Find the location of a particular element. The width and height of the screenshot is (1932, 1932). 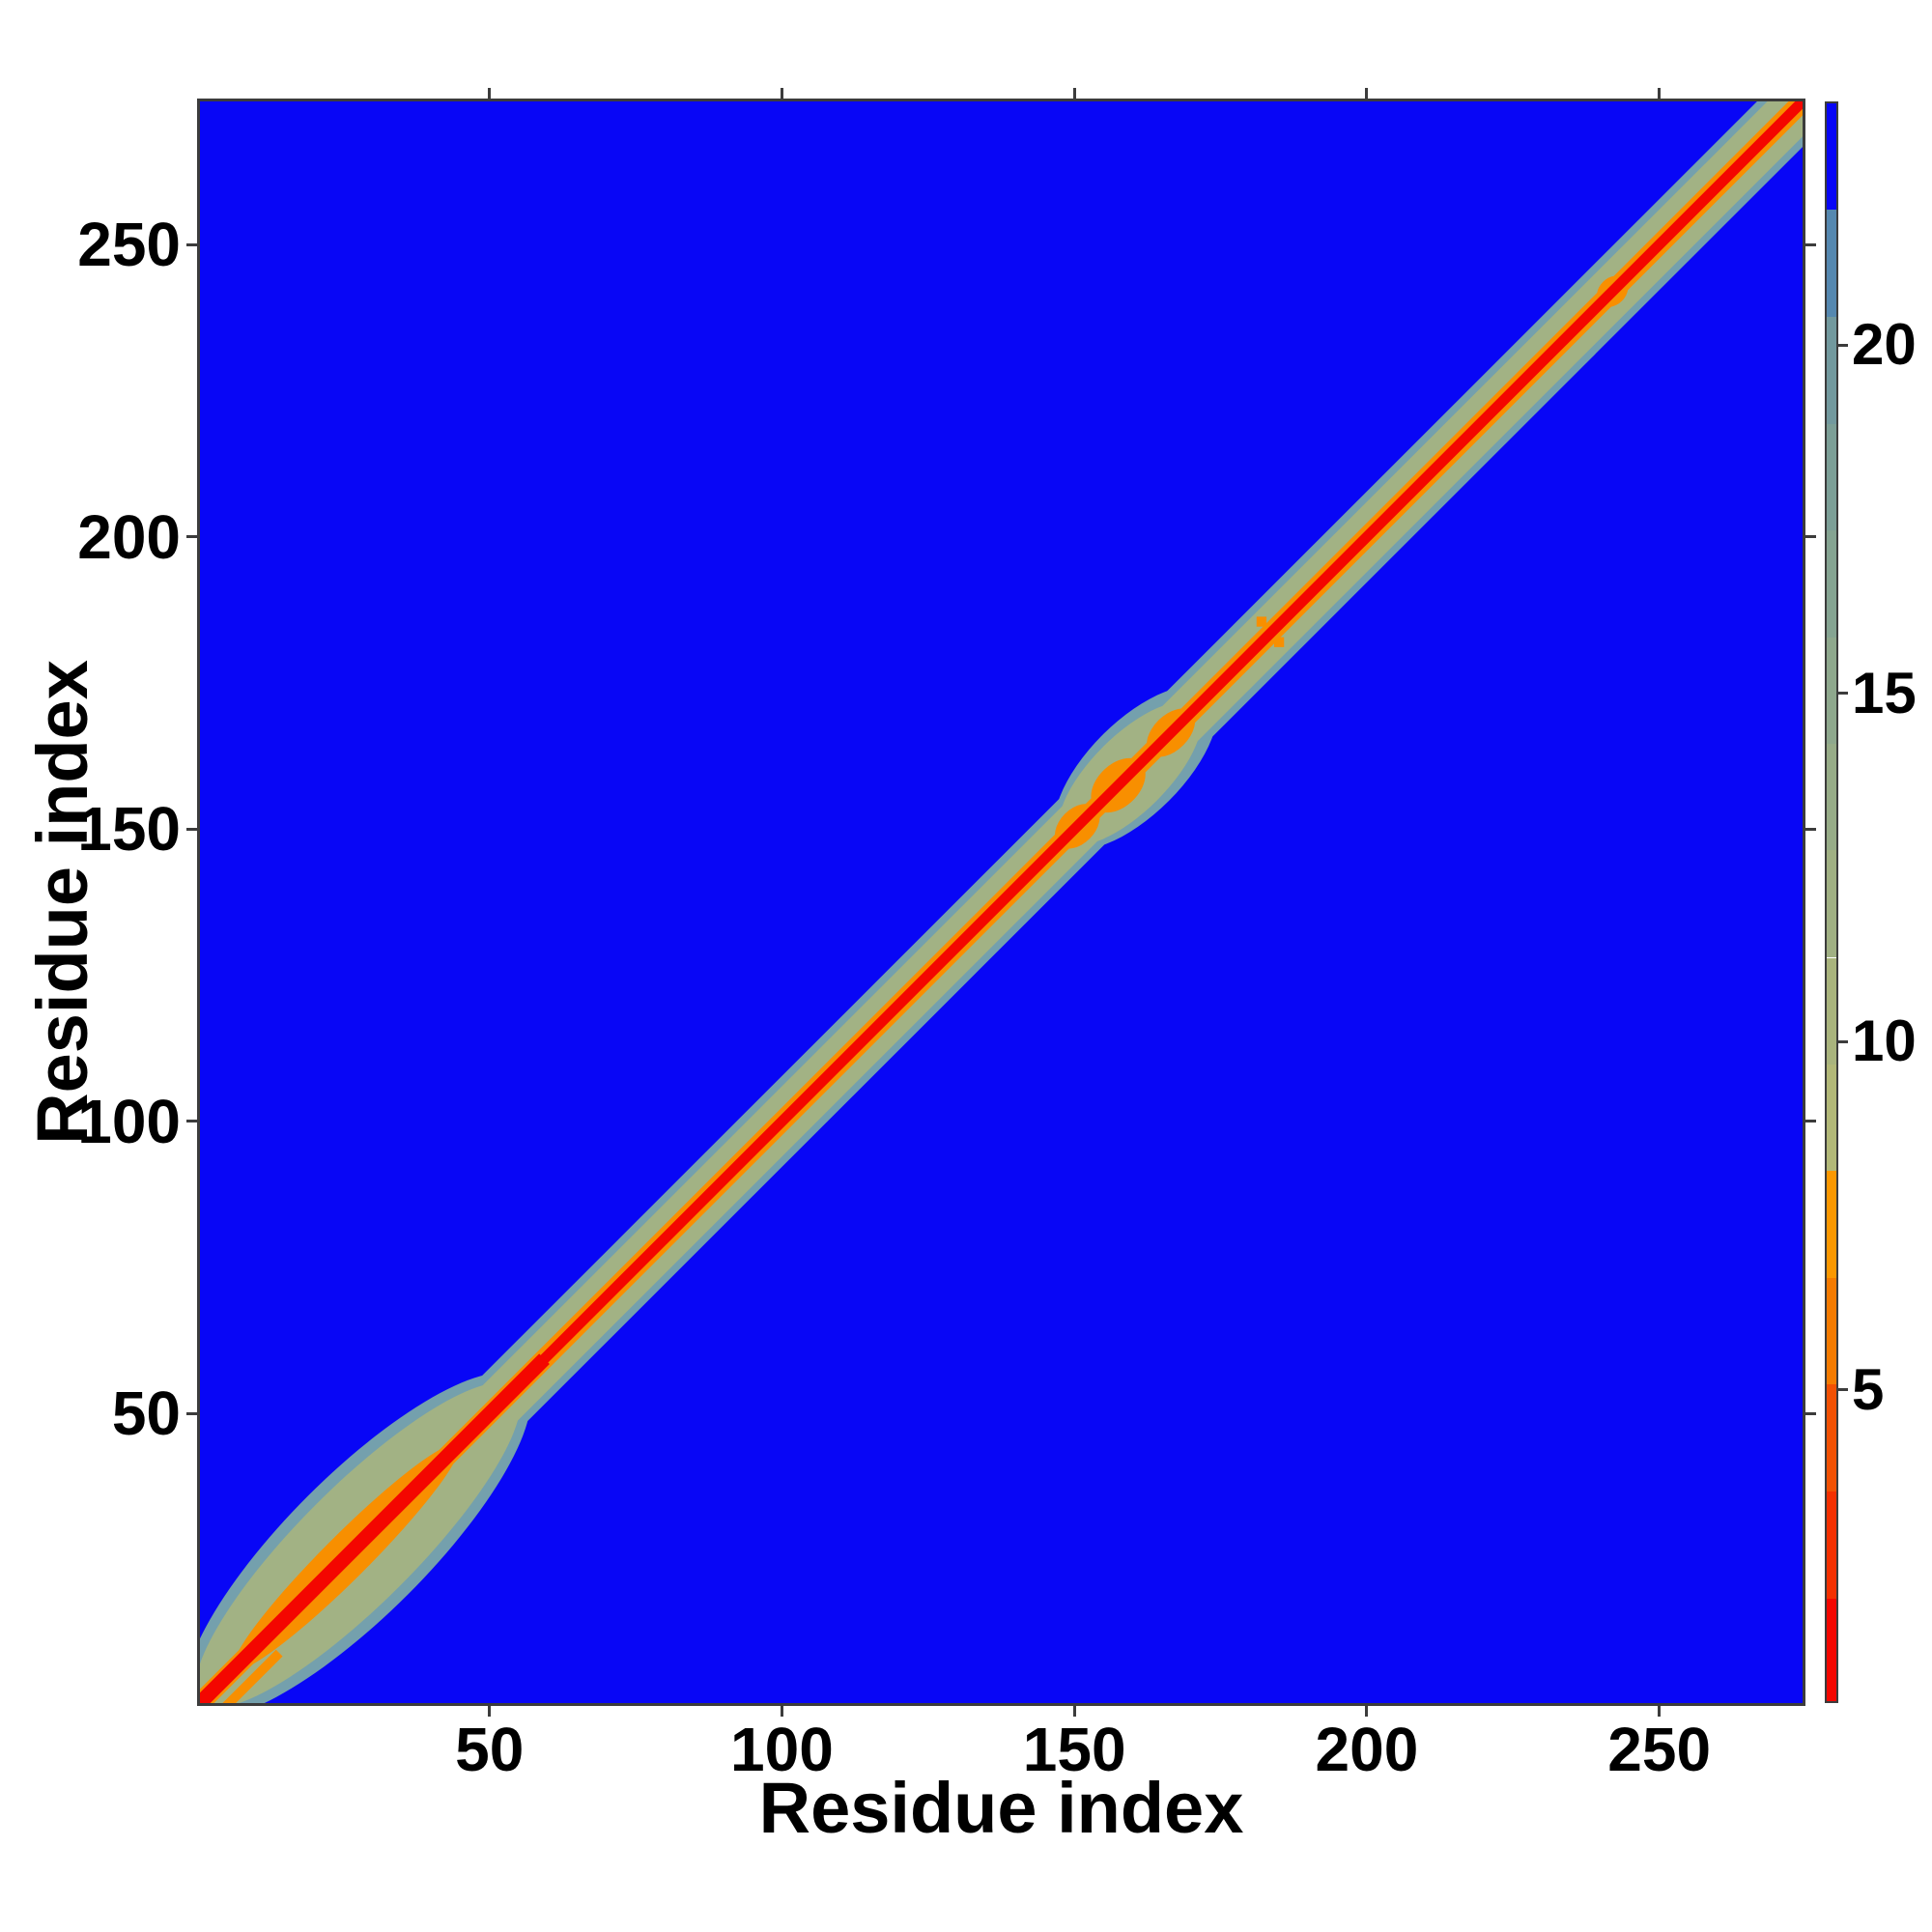

colorbar-tick-label: 10 is located at coordinates (1884, 1041).